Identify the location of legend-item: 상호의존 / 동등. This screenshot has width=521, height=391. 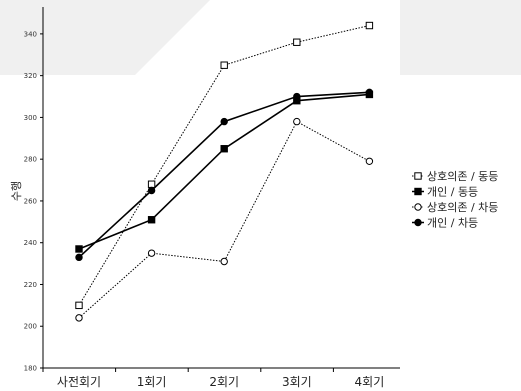
(455, 176).